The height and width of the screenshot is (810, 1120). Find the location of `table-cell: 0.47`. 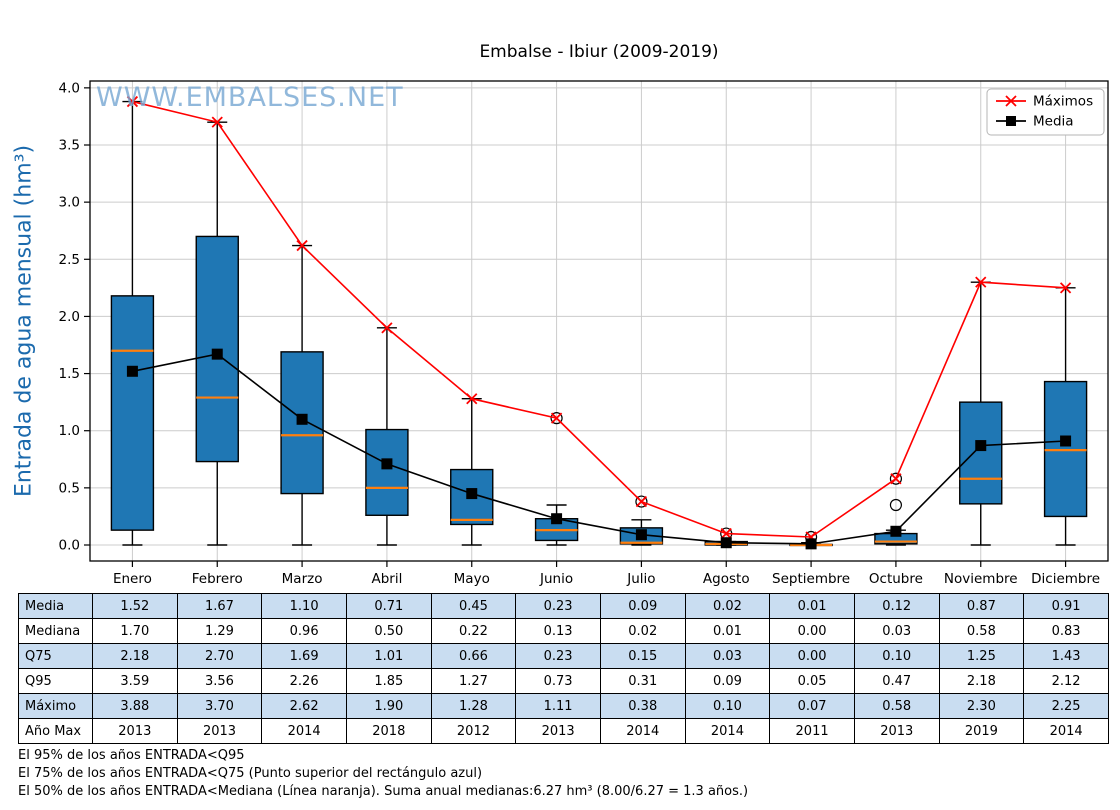

table-cell: 0.47 is located at coordinates (896, 681).